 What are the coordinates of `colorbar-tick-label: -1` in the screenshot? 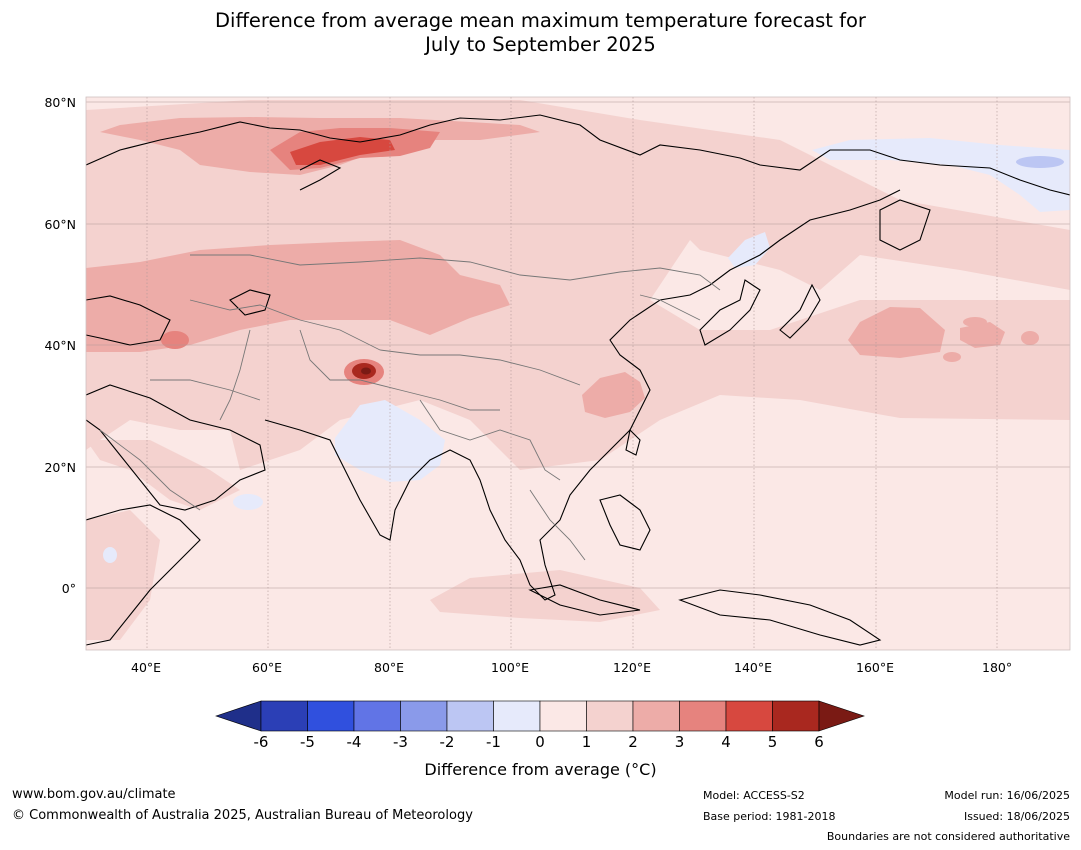 It's located at (493, 742).